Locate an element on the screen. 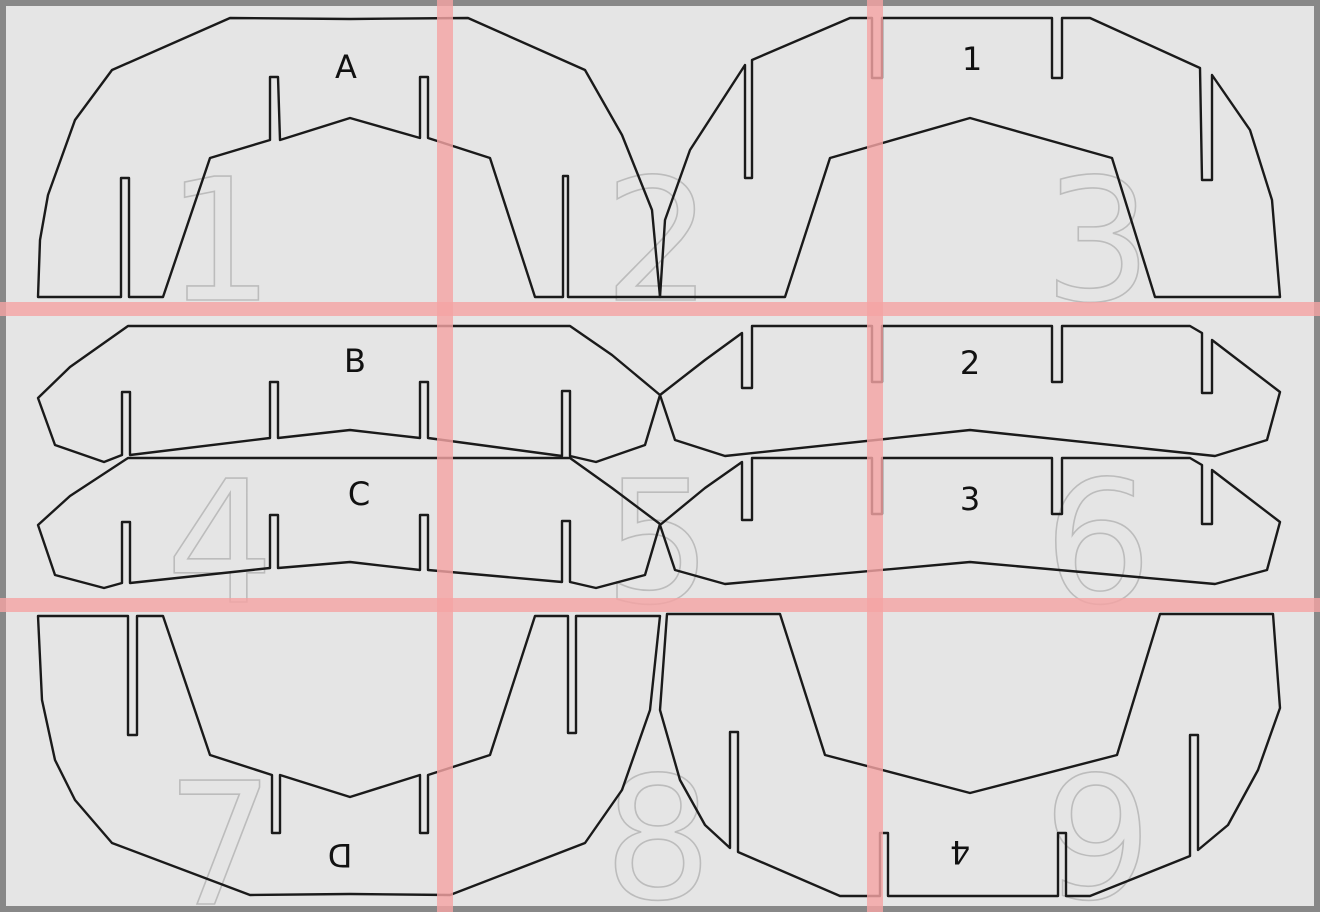 The width and height of the screenshot is (1320, 912). part-rib-4-outline is located at coordinates (970, 755).